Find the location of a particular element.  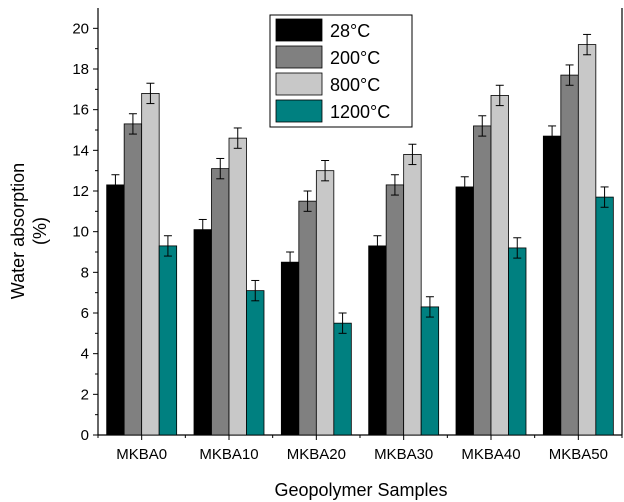

y-axis: 0 2 4 6 8 10 12 14 16 18 20 is located at coordinates (85, 232).